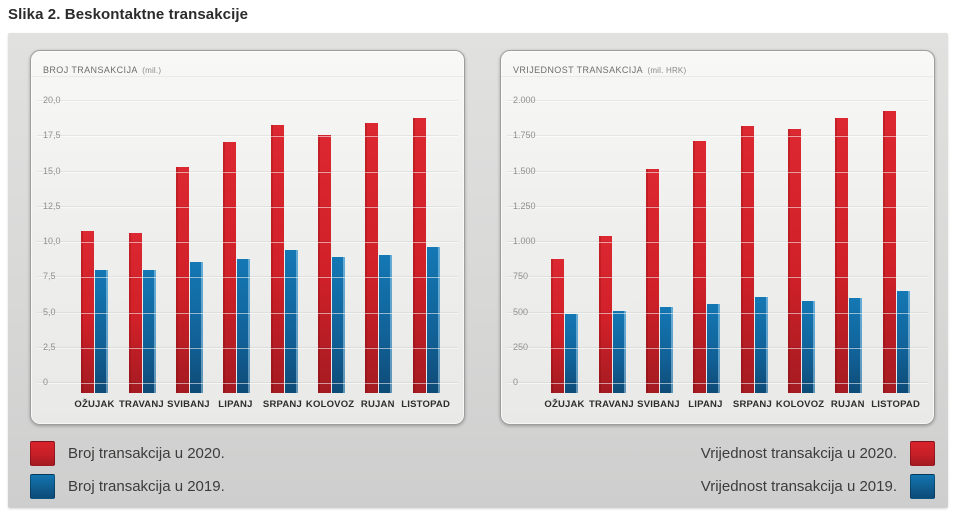  Describe the element at coordinates (52, 100) in the screenshot. I see `y-axis-tick-label: 20,0` at that location.